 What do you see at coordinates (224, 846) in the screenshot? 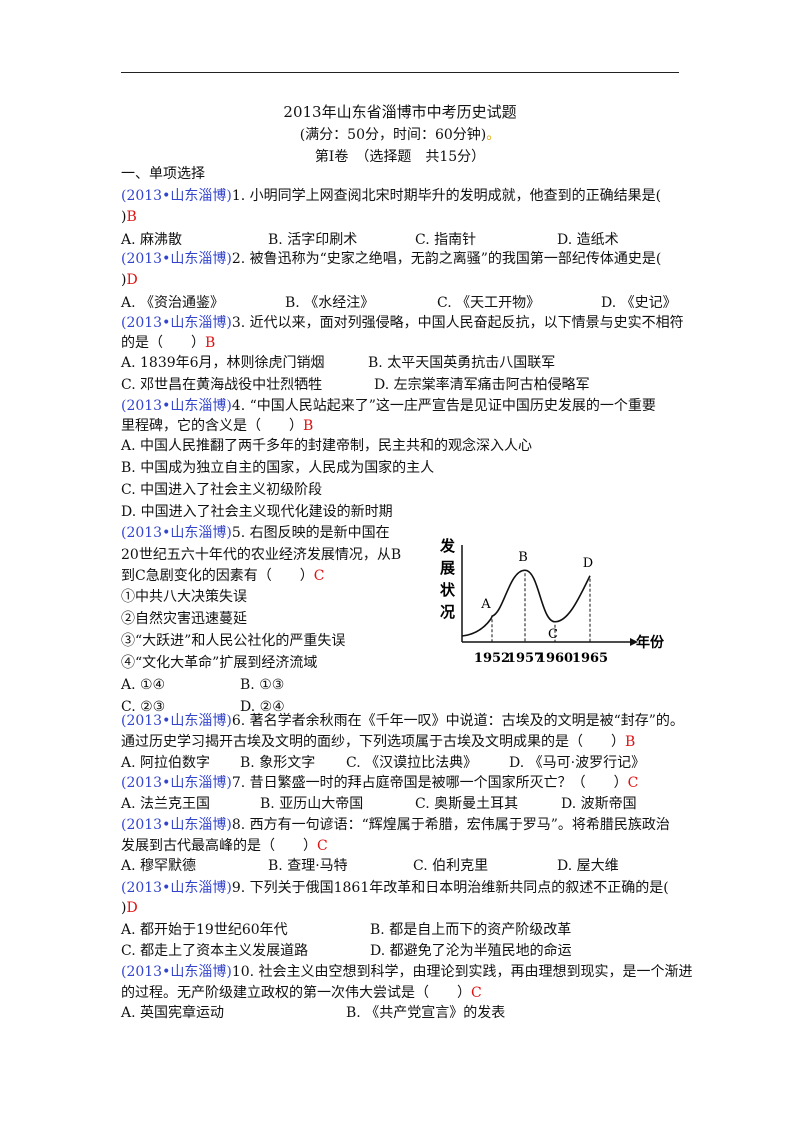
I see `question-8-cont: 发展到古代最高峰的是（ ）C` at bounding box center [224, 846].